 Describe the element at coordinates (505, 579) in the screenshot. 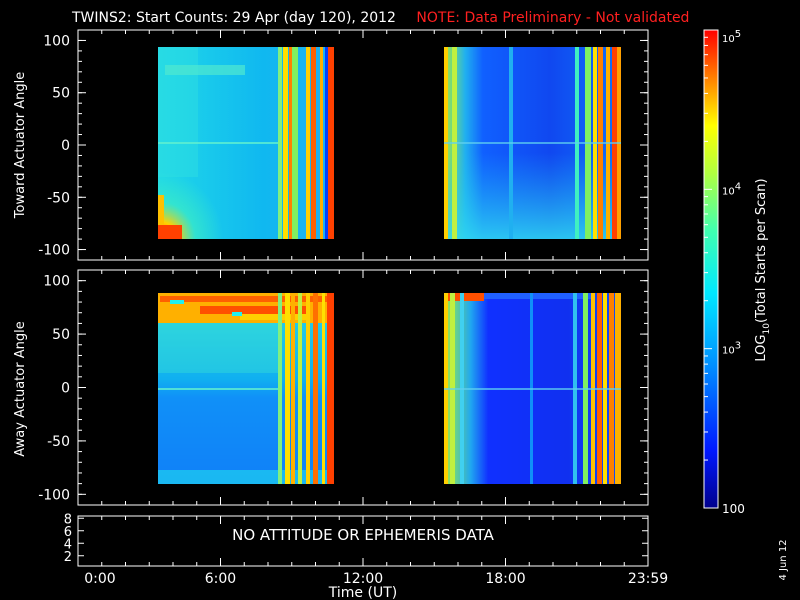

I see `x-tick-label: 18:00` at that location.